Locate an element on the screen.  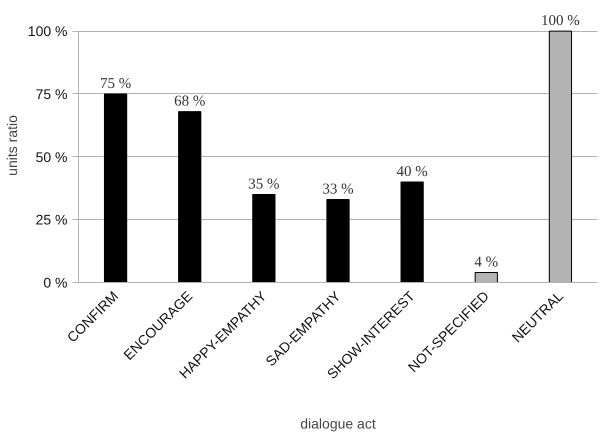
data-label: 100 % is located at coordinates (560, 21).